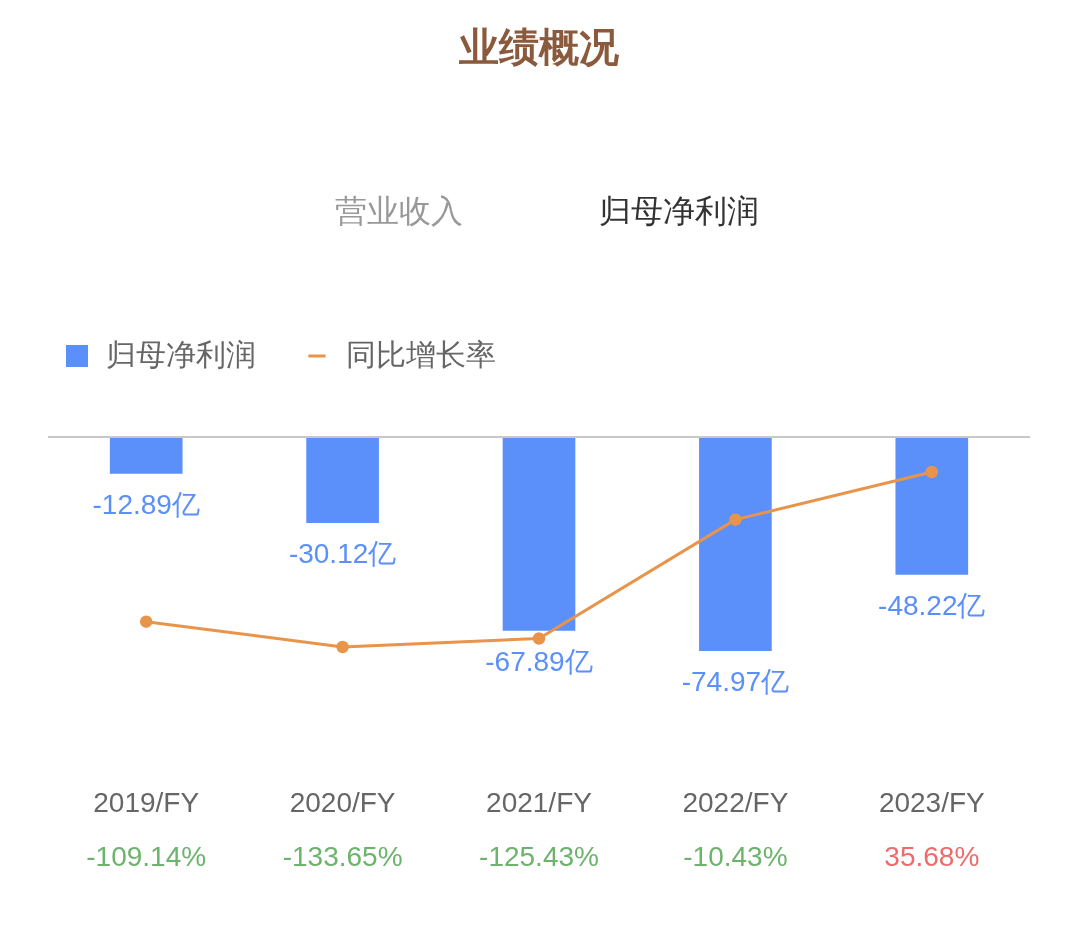 The height and width of the screenshot is (950, 1080). Describe the element at coordinates (932, 802) in the screenshot. I see `x-tick-label: 2023/FY` at that location.